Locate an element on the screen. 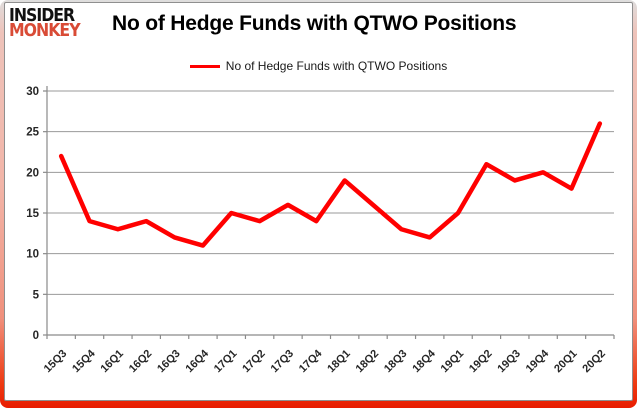 This screenshot has height=408, width=637. svg-text: 17Q4 is located at coordinates (311, 361).